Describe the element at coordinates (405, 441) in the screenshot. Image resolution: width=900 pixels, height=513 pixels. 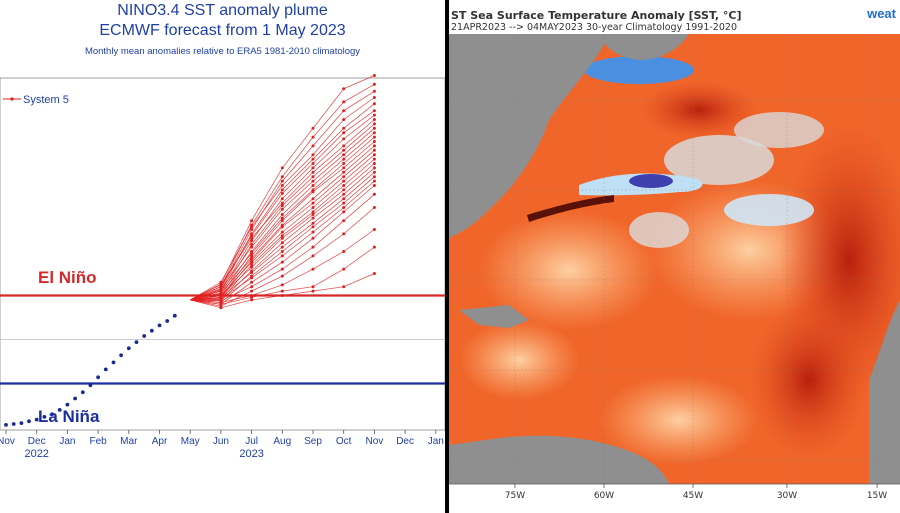
I see `x-tick-label: Dec` at that location.